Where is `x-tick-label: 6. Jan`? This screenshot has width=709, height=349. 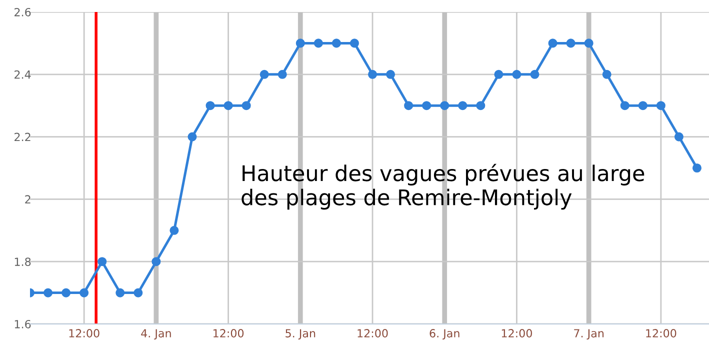 x-tick-label: 6. Jan is located at coordinates (445, 334).